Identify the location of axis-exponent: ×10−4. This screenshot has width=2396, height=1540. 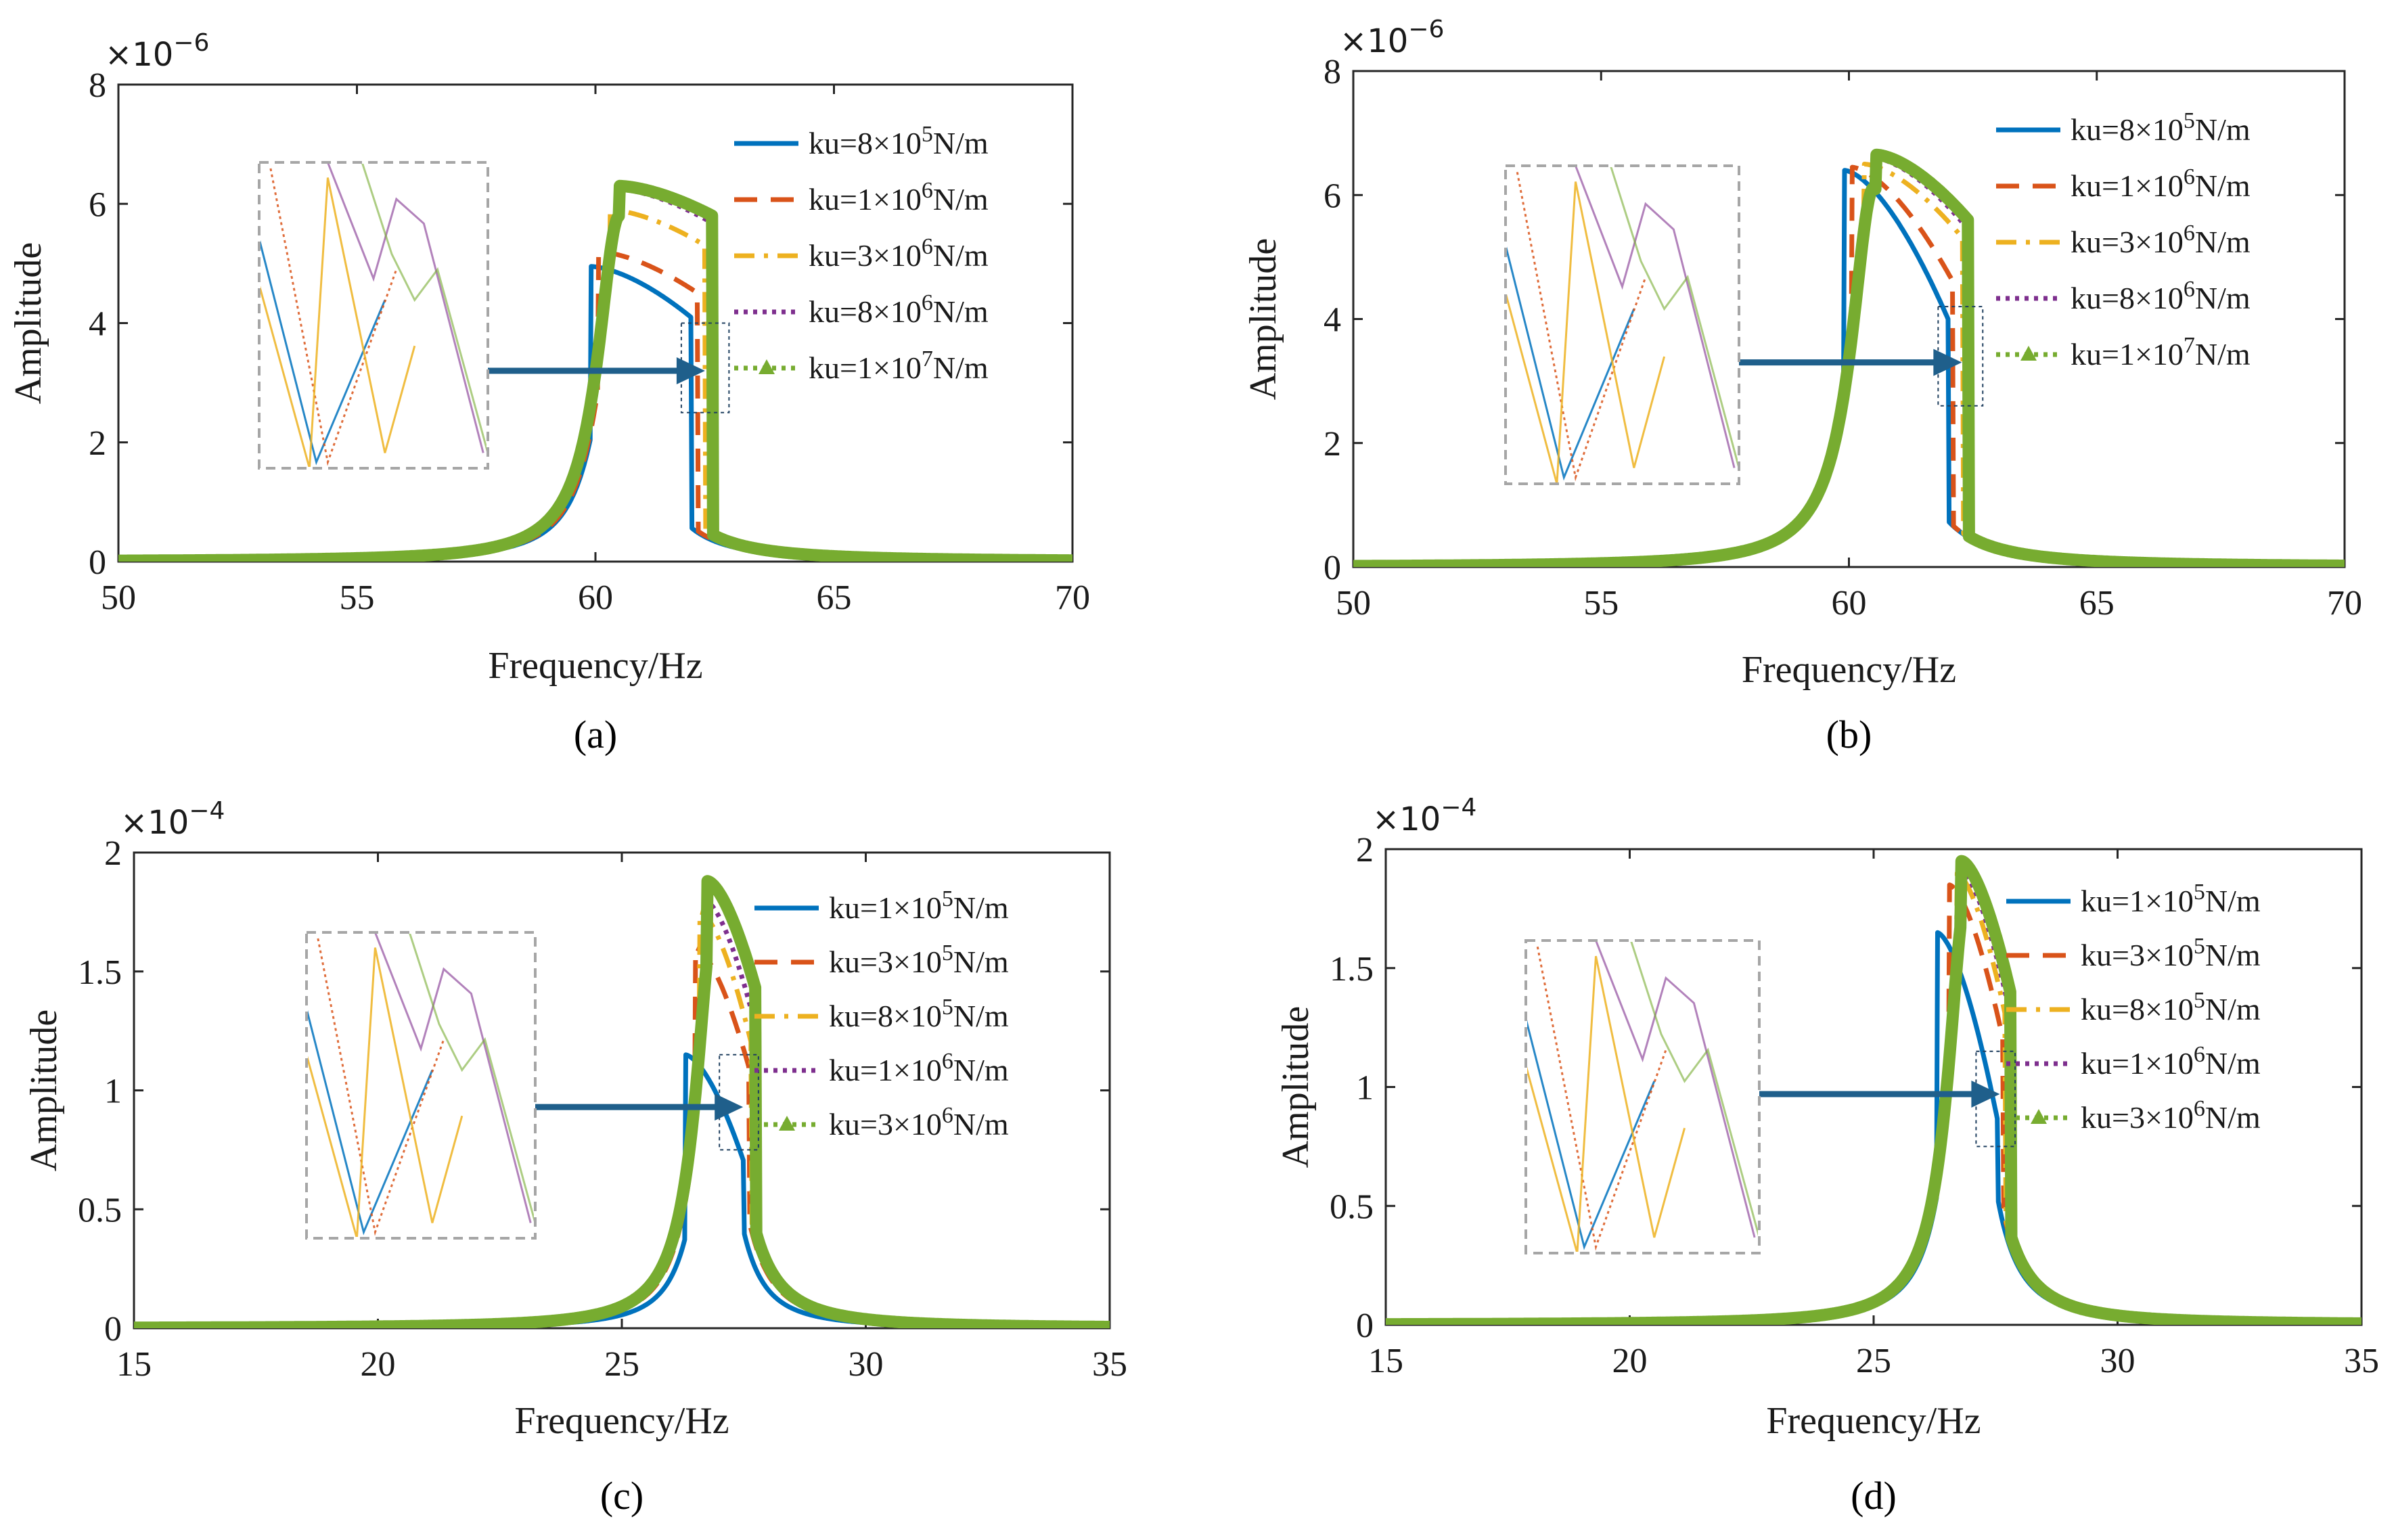
(172, 819).